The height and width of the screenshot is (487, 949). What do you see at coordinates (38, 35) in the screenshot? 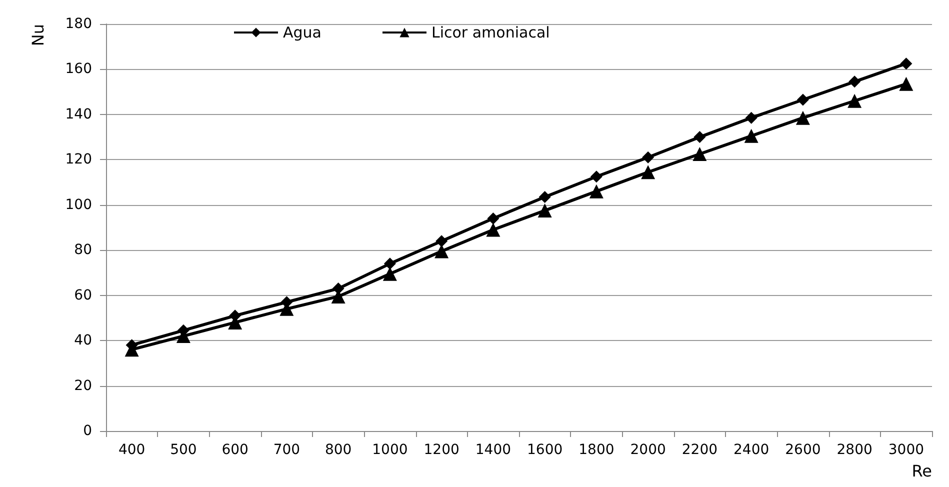
I see `y-axis-title: Nu` at bounding box center [38, 35].